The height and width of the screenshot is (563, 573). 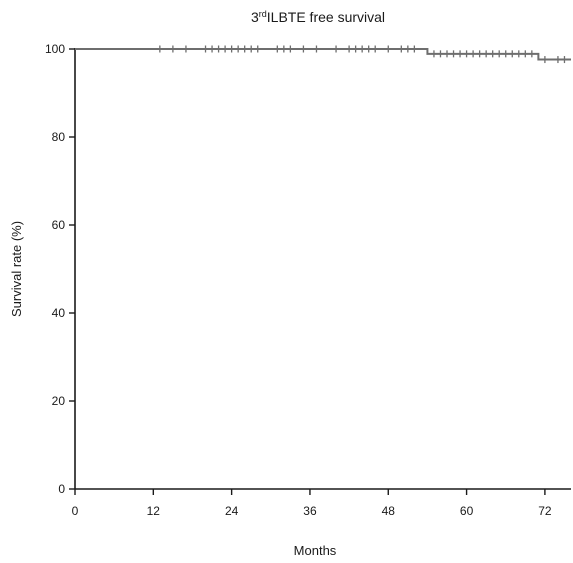 What do you see at coordinates (59, 401) in the screenshot?
I see `y-tick-label-1: 20` at bounding box center [59, 401].